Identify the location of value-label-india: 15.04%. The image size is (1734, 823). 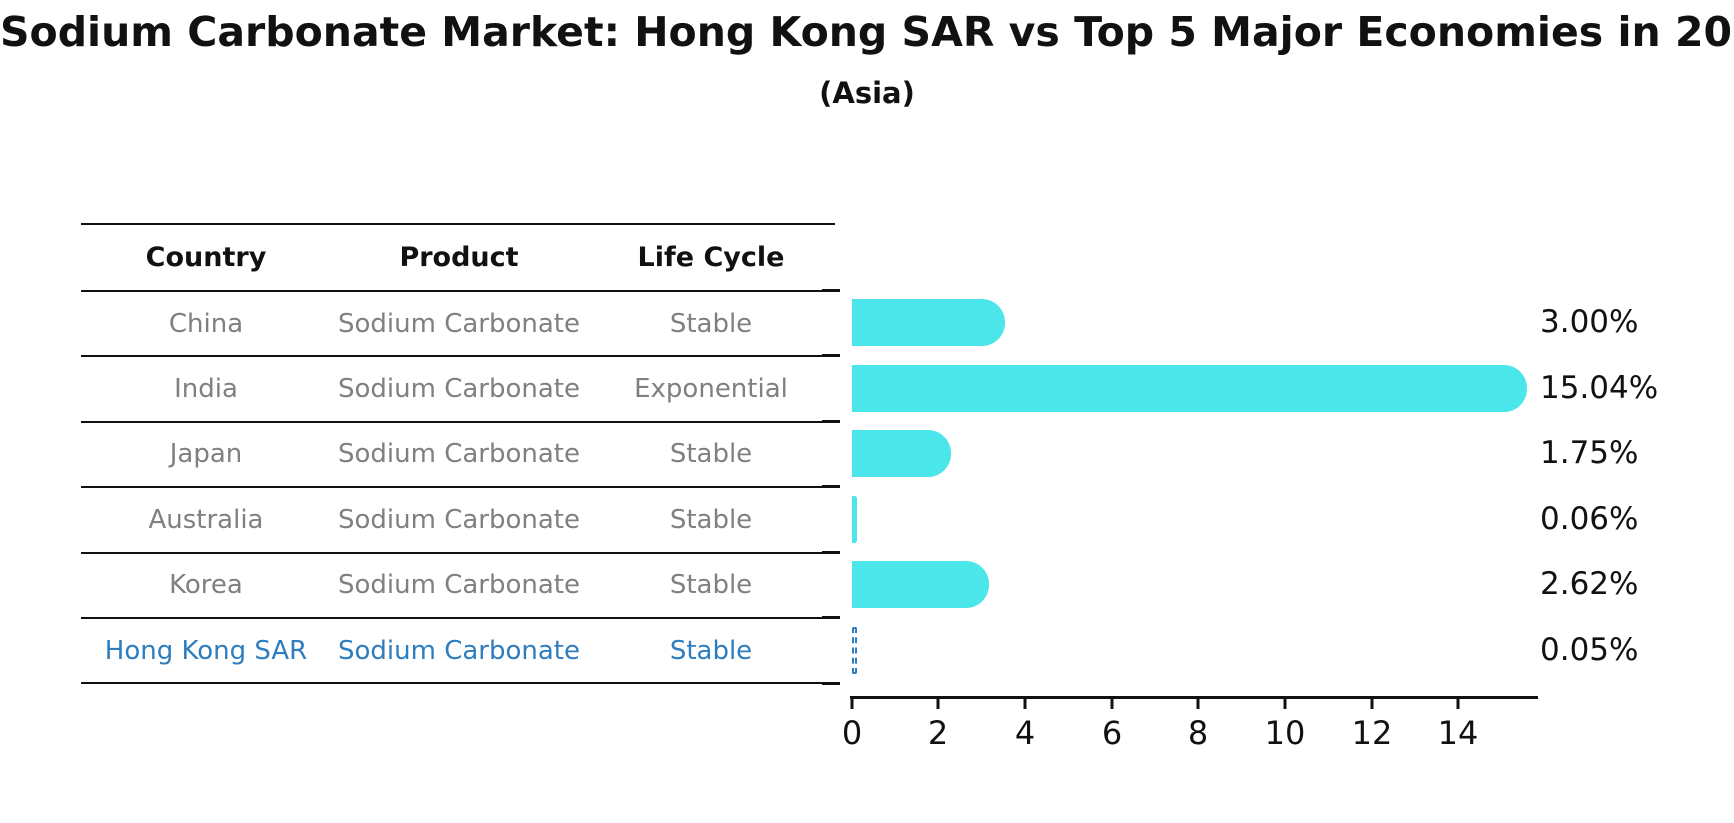
(1599, 388).